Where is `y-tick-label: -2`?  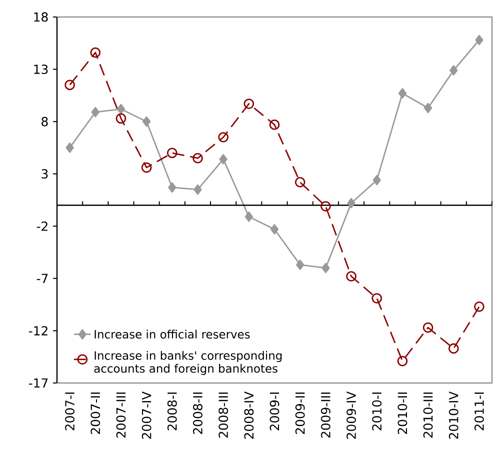 y-tick-label: -2 is located at coordinates (42, 226).